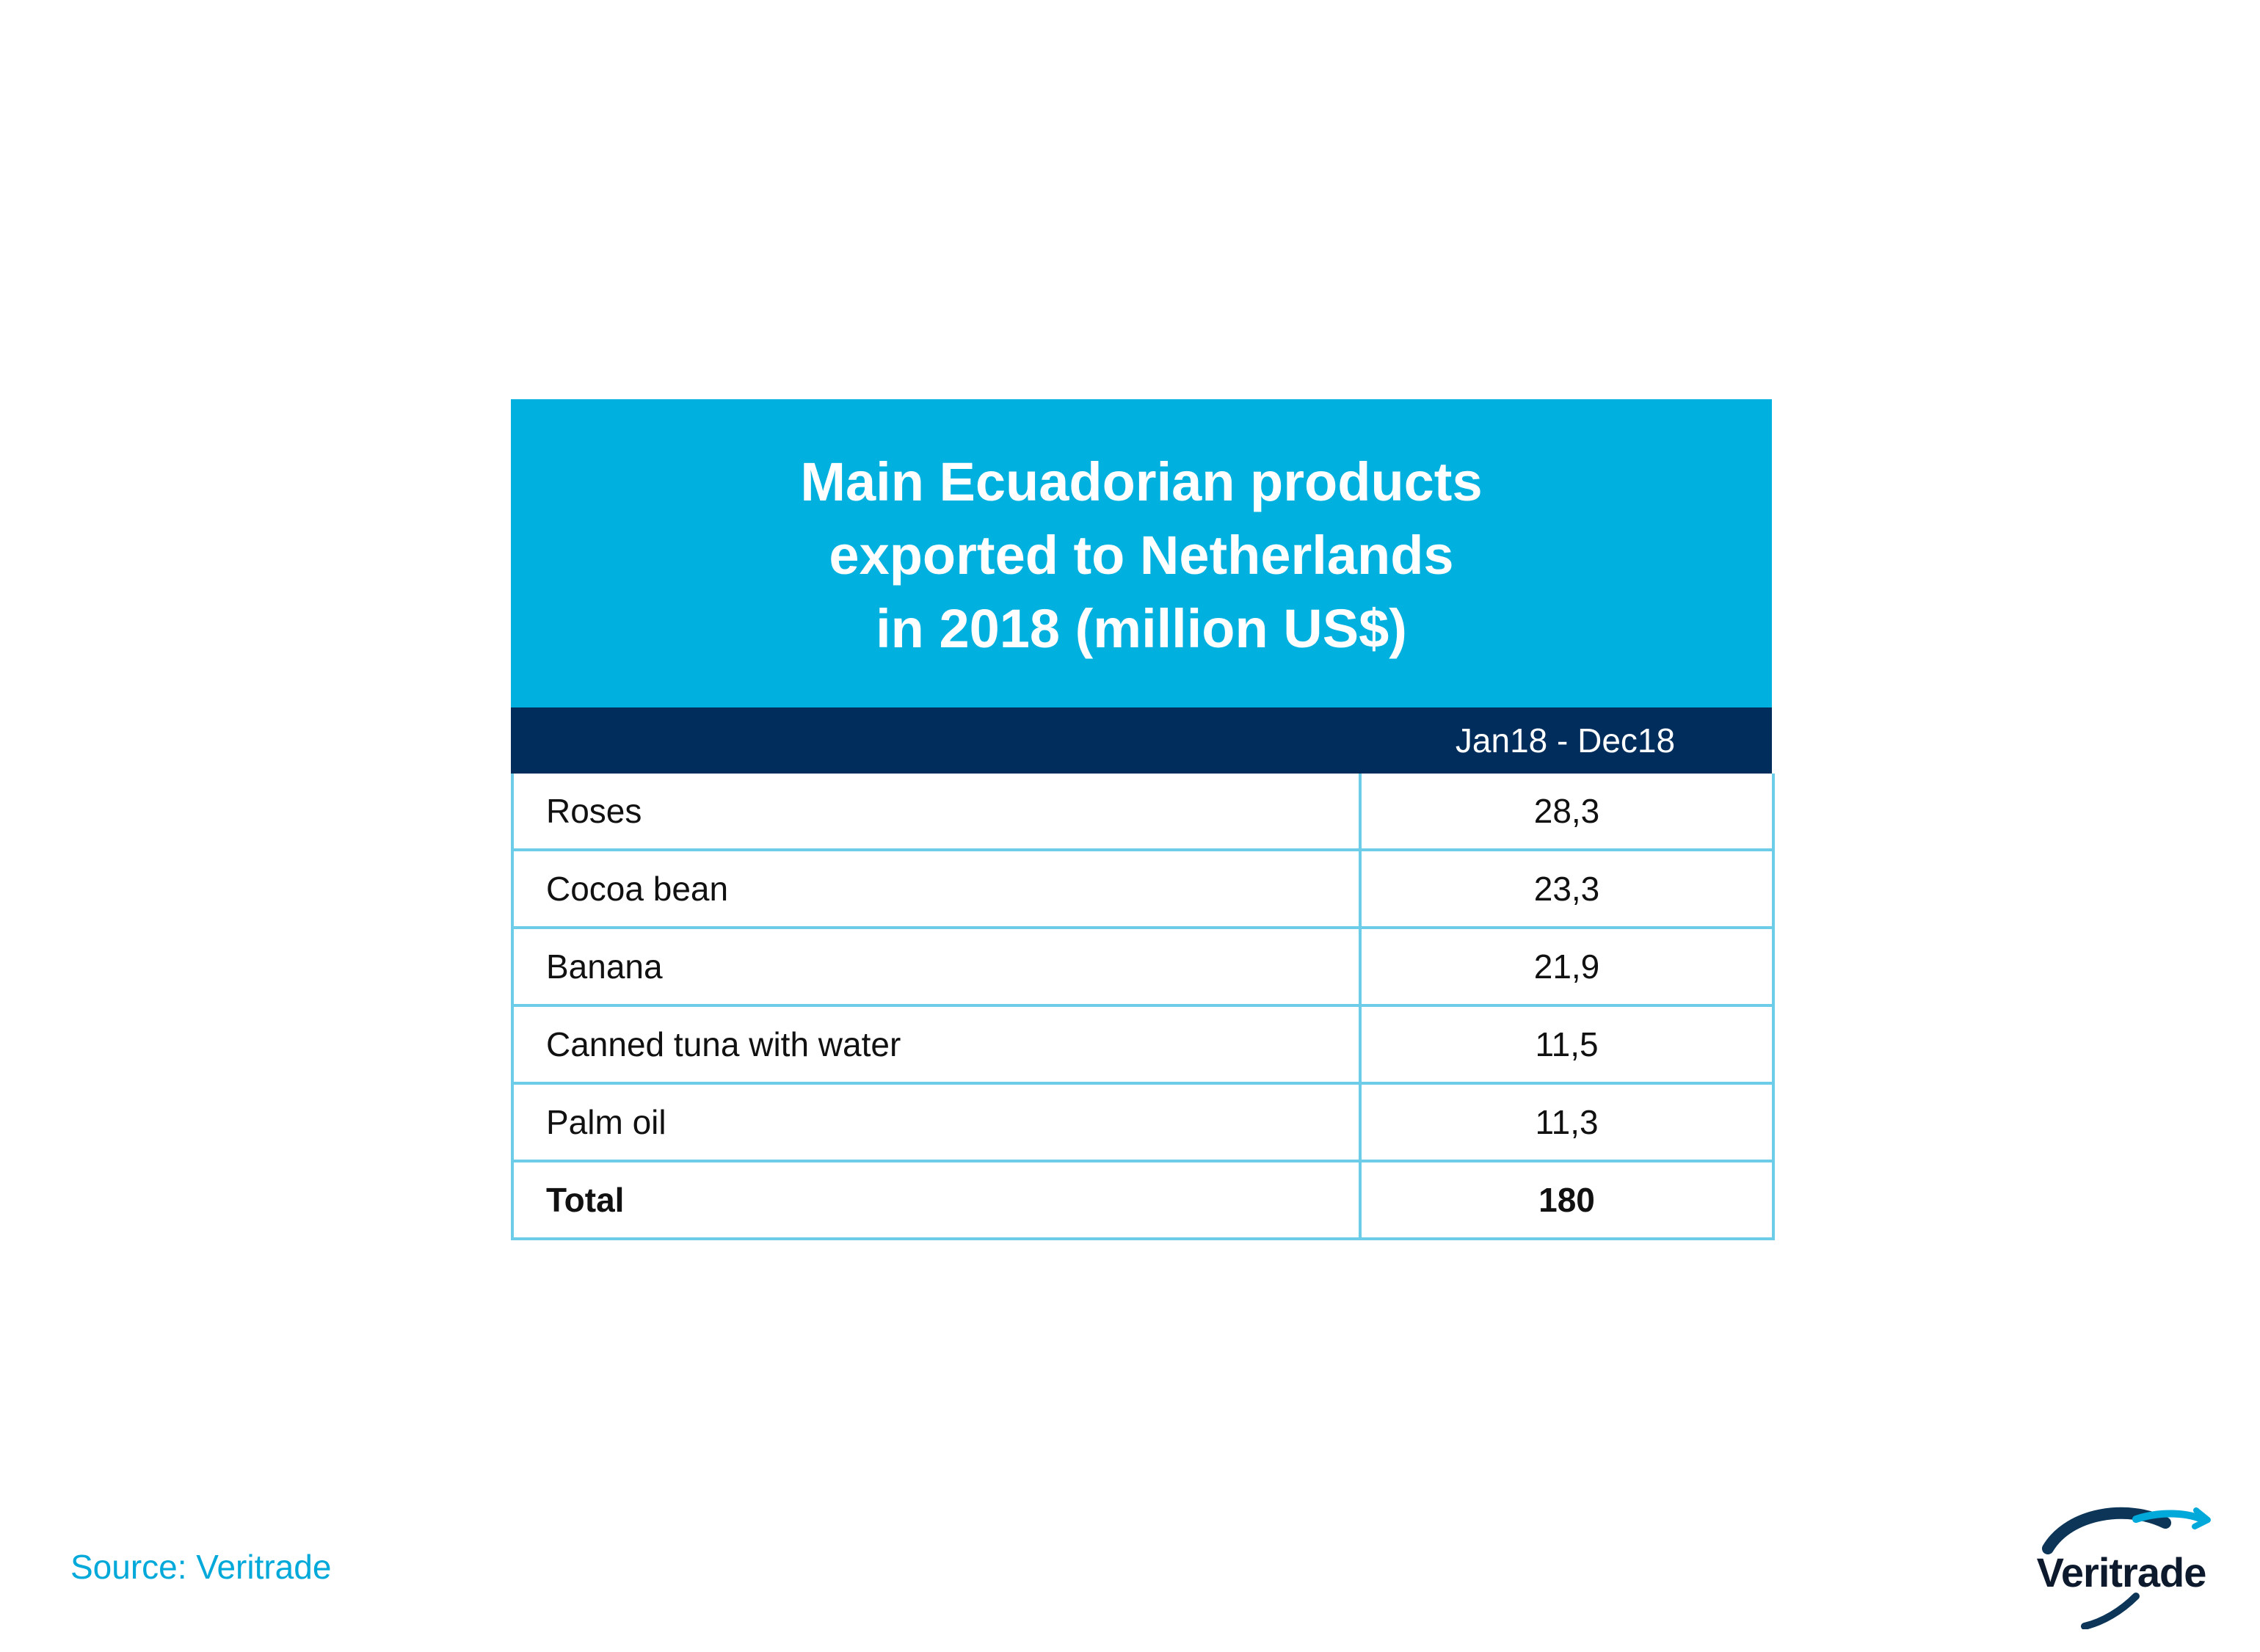  What do you see at coordinates (1567, 812) in the screenshot?
I see `product-value: 28,3` at bounding box center [1567, 812].